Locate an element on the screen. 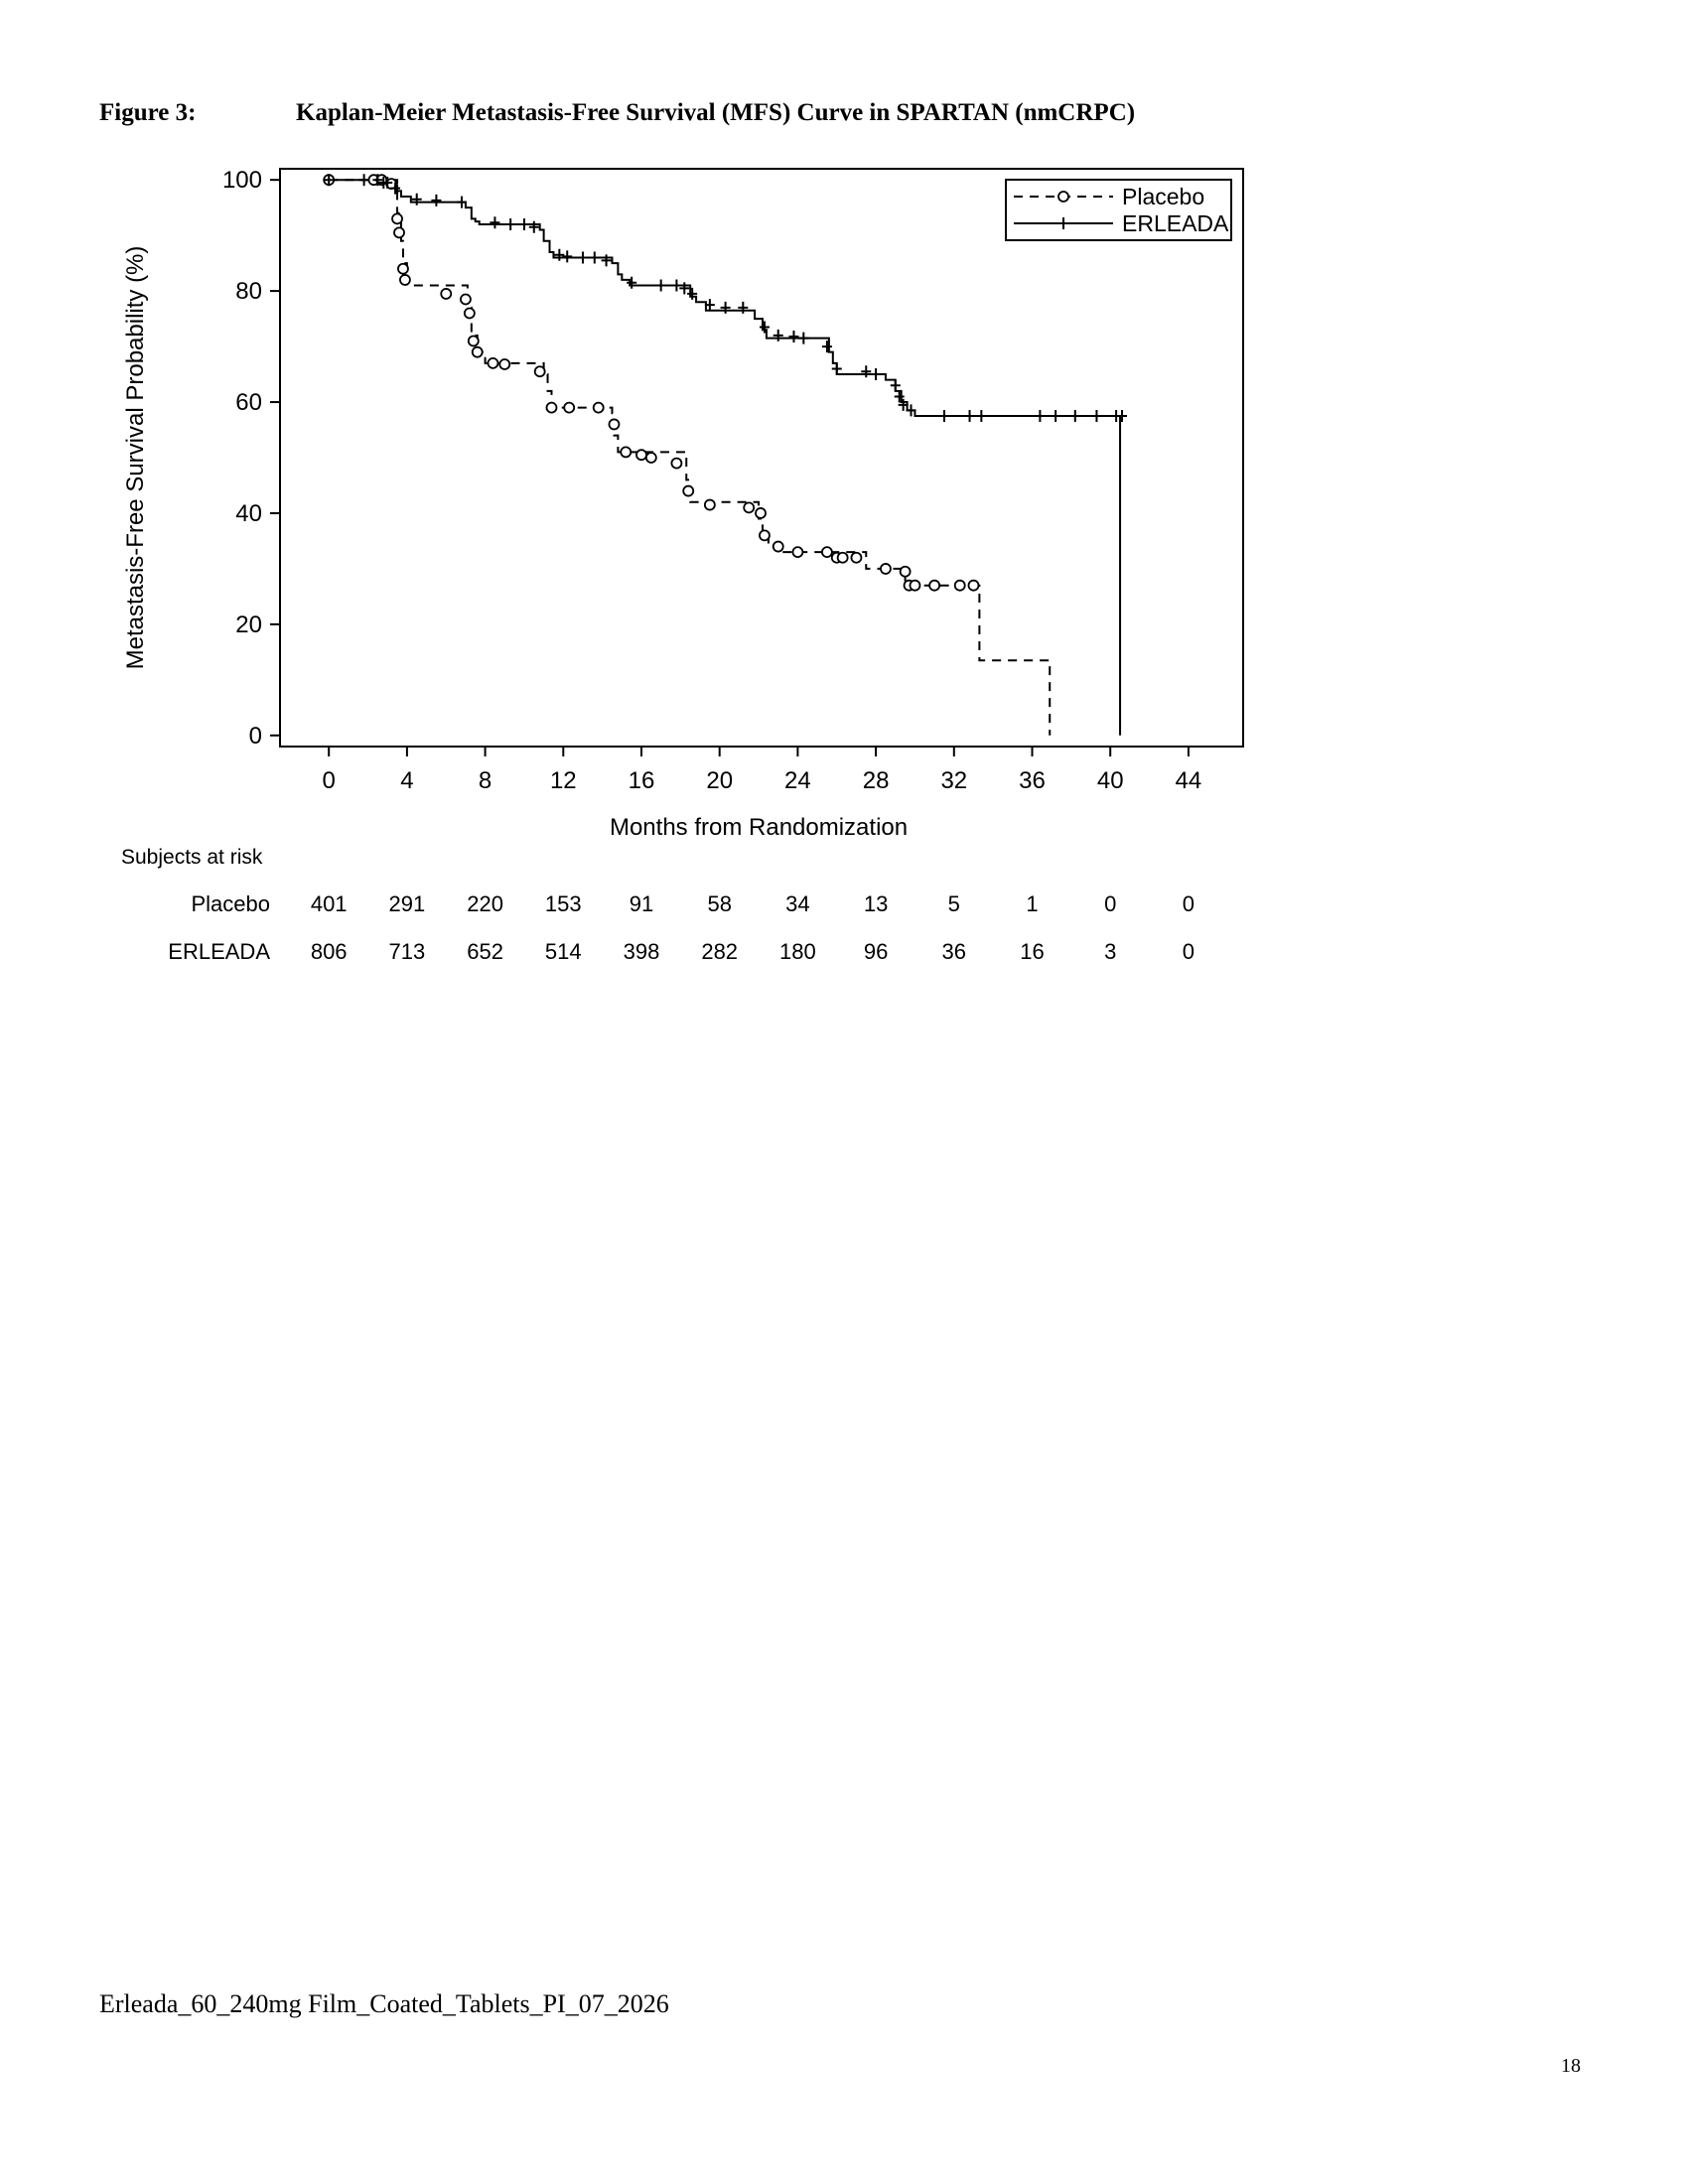 This screenshot has height=2184, width=1688. x-tick-label: 16 is located at coordinates (642, 780).